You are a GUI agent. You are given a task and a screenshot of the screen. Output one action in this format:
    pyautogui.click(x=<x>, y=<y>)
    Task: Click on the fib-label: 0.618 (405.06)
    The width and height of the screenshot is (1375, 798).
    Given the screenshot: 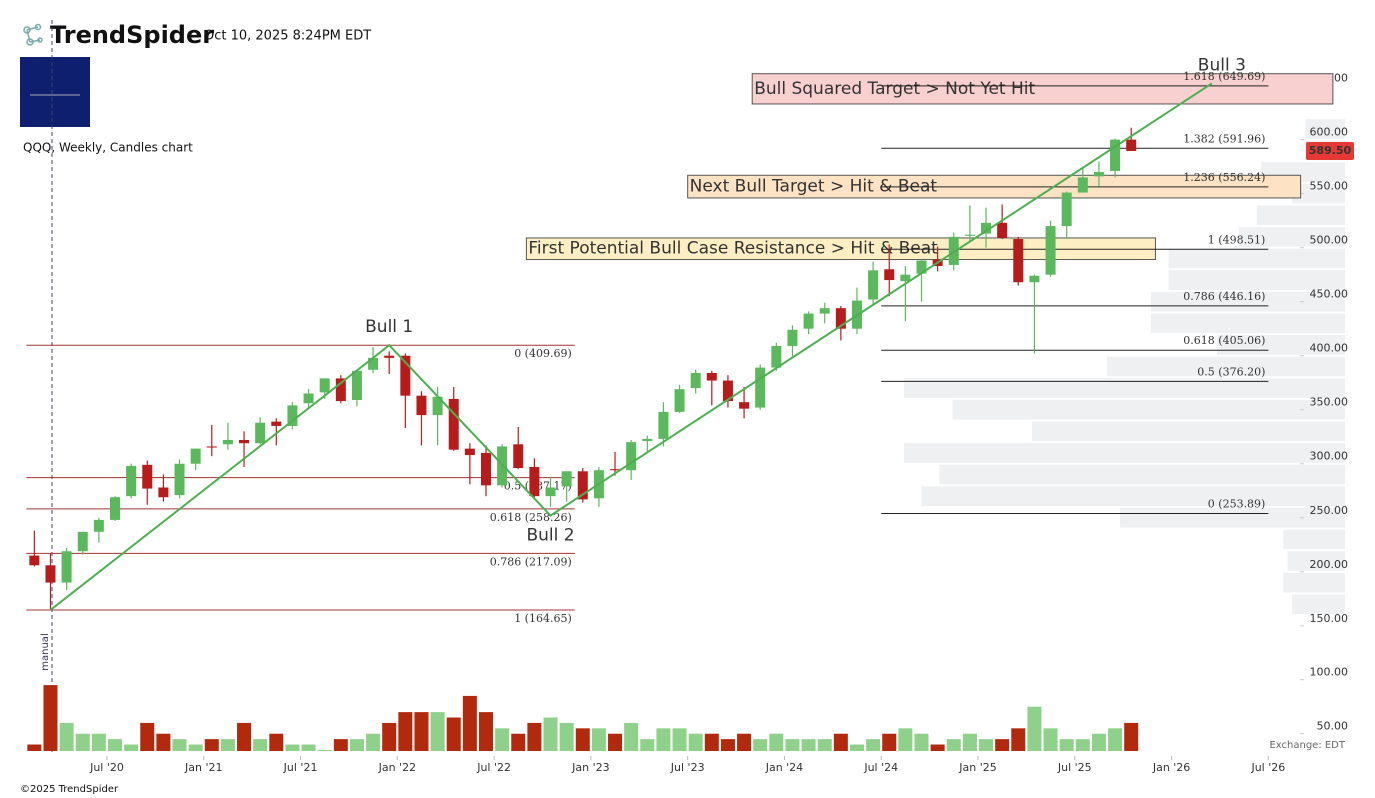 What is the action you would take?
    pyautogui.click(x=1224, y=340)
    